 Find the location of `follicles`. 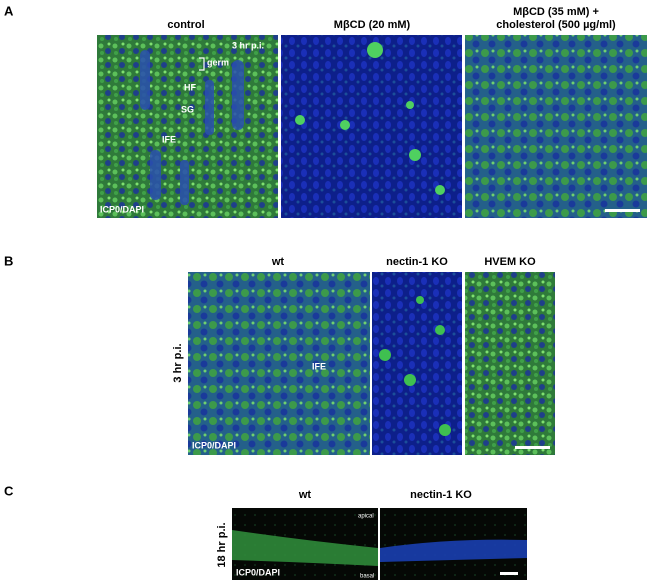

follicles is located at coordinates (192, 127).